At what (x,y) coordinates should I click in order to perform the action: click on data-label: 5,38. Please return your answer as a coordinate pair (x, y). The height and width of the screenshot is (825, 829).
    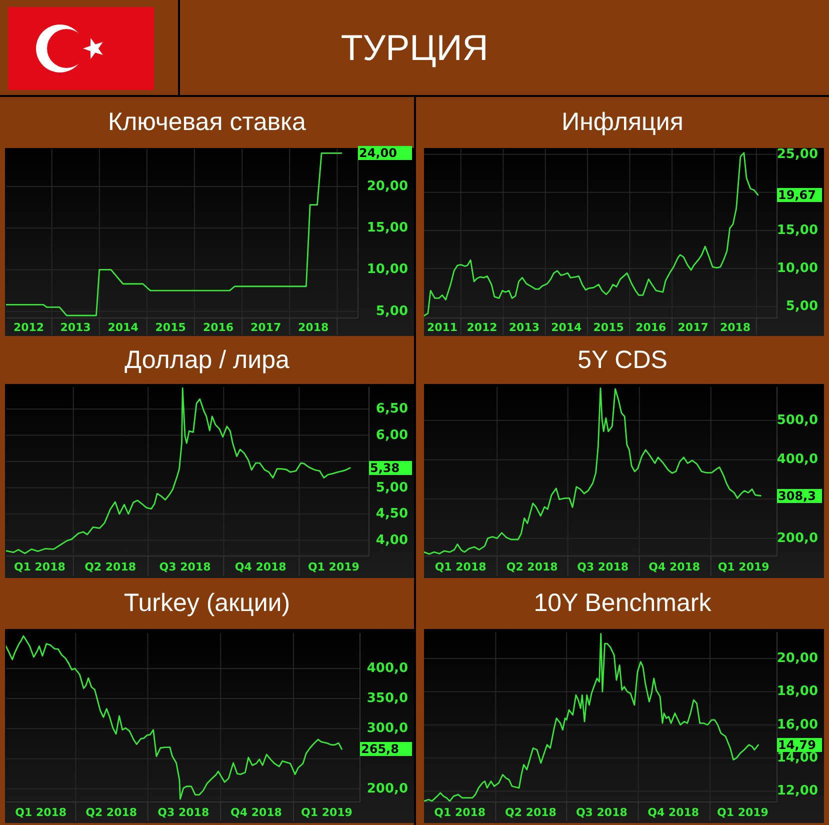
    Looking at the image, I should click on (390, 467).